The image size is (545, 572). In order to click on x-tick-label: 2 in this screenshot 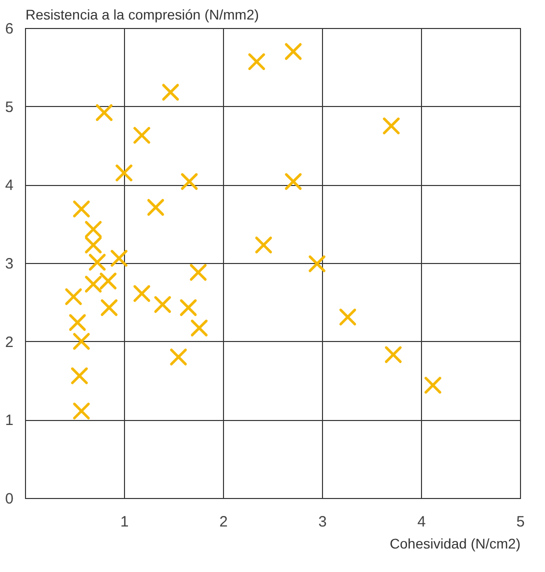, I will do `click(223, 522)`.